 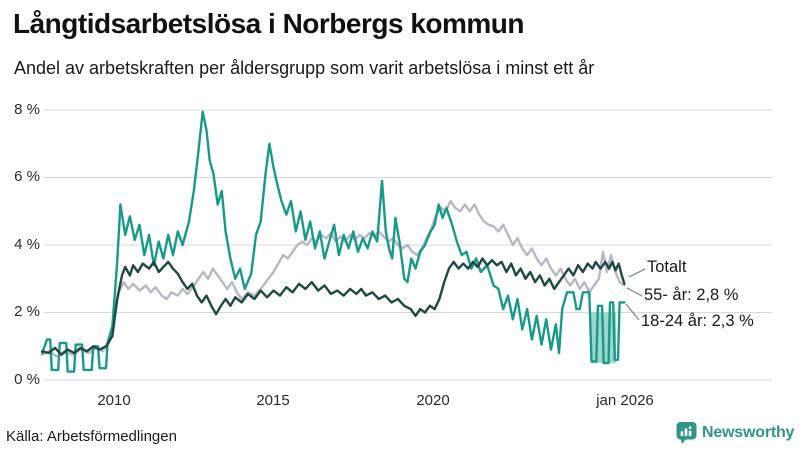 I want to click on label-leader-lines, so click(x=635, y=294).